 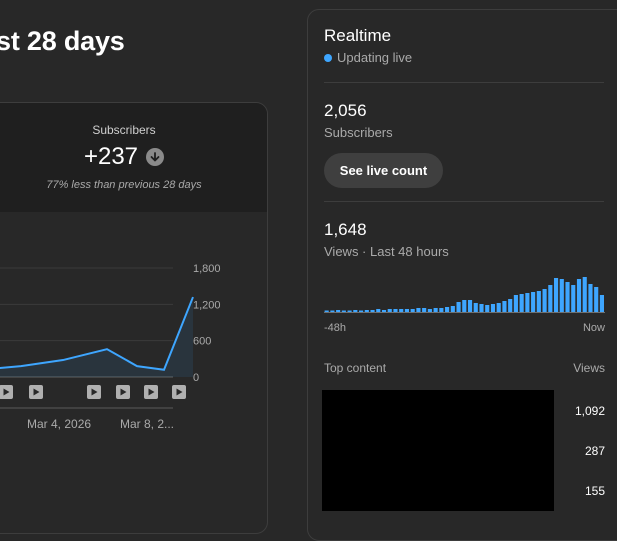 What do you see at coordinates (345, 110) in the screenshot?
I see `realtime-subscribers-value: 2,056` at bounding box center [345, 110].